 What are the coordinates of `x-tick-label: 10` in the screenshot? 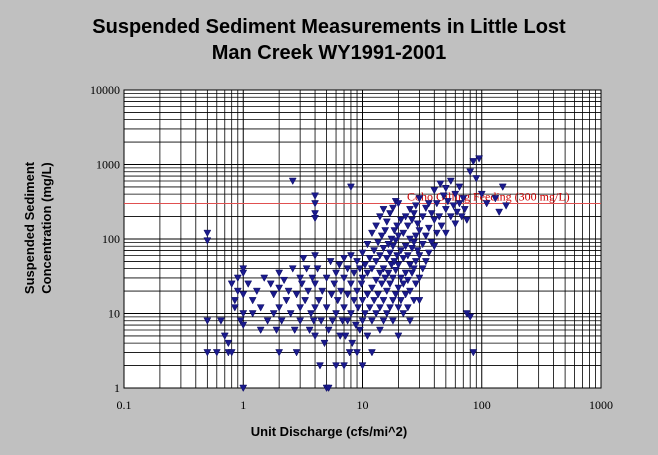 It's located at (363, 405).